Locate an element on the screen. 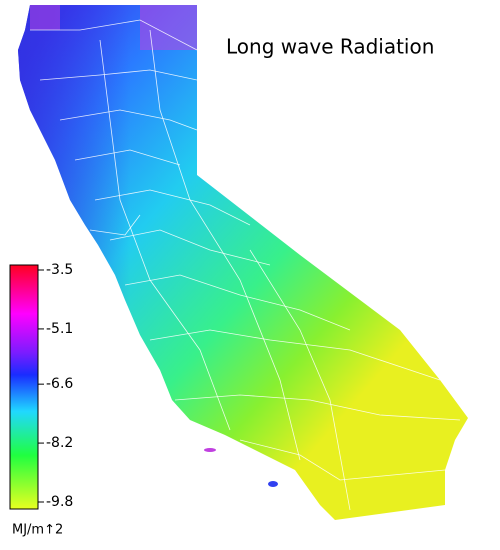 Image resolution: width=500 pixels, height=550 pixels. legend-tick-label: -3.5 is located at coordinates (59, 270).